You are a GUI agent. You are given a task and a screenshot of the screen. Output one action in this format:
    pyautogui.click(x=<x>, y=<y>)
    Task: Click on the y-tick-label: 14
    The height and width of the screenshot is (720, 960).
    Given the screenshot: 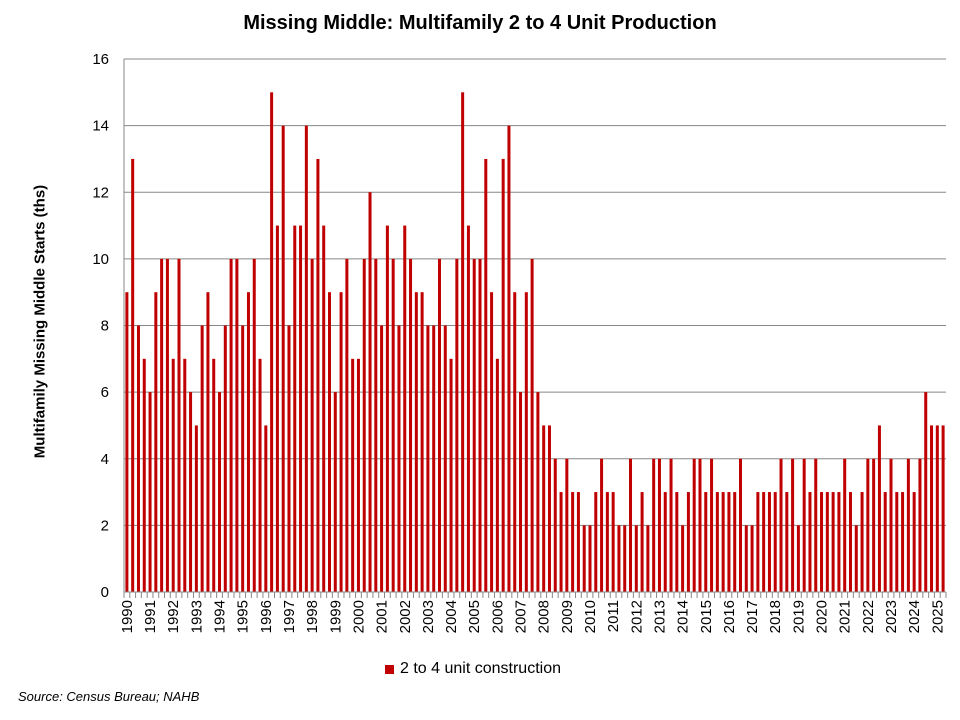 What is the action you would take?
    pyautogui.click(x=100, y=126)
    